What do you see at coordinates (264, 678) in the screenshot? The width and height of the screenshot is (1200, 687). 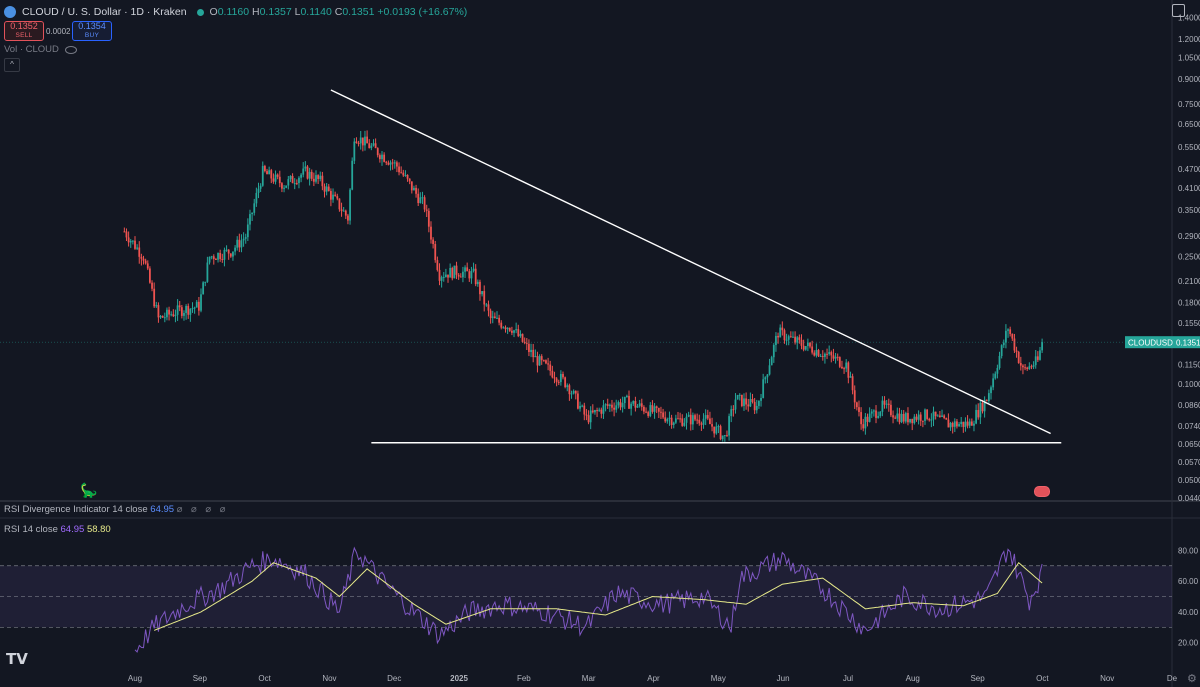 I see `time-tick-label: Oct` at bounding box center [264, 678].